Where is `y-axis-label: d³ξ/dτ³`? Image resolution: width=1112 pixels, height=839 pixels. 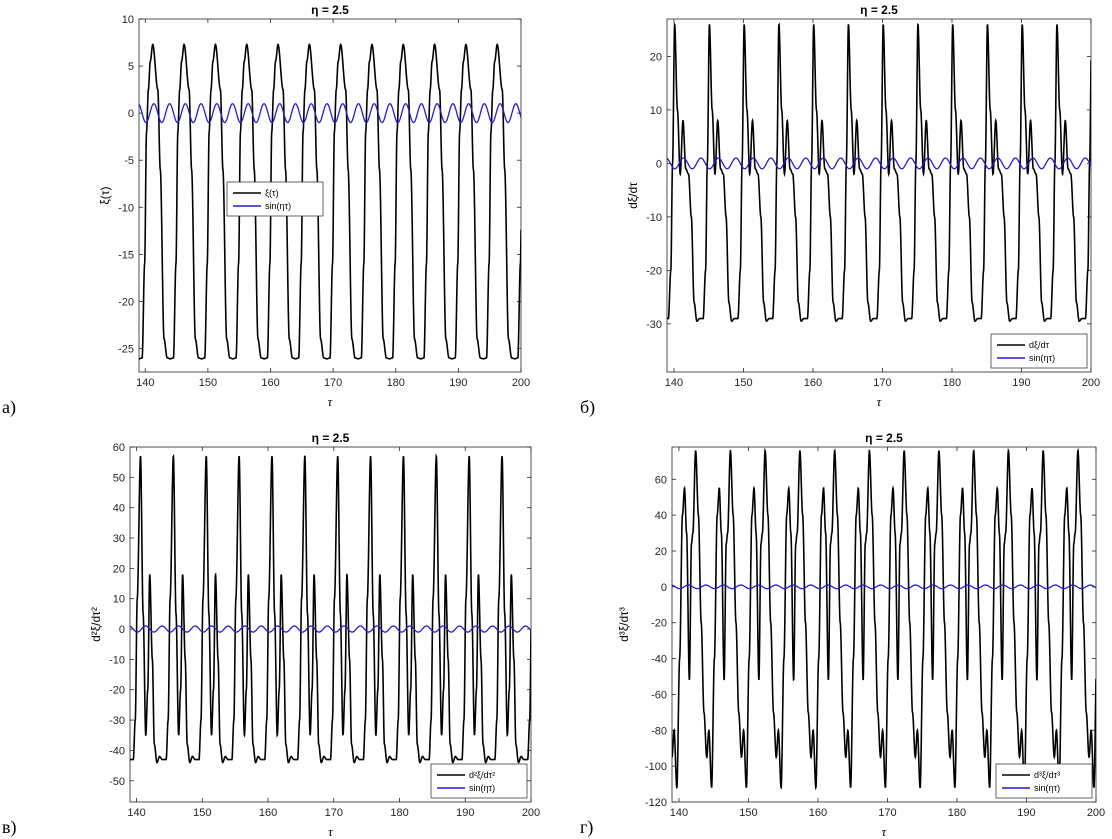 y-axis-label: d³ξ/dτ³ is located at coordinates (624, 624).